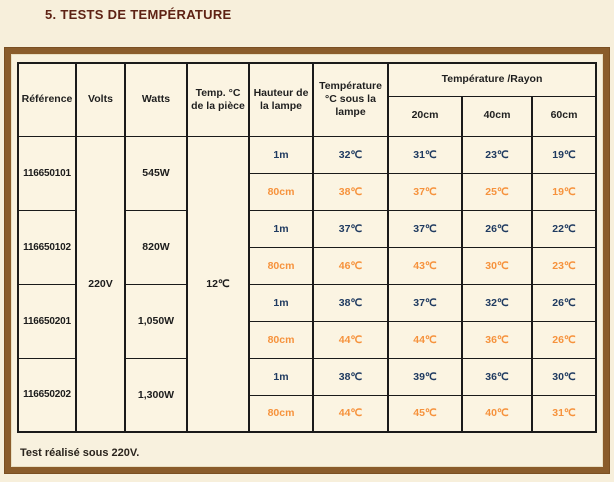  I want to click on temp-40cm-cell: 25℃, so click(497, 191).